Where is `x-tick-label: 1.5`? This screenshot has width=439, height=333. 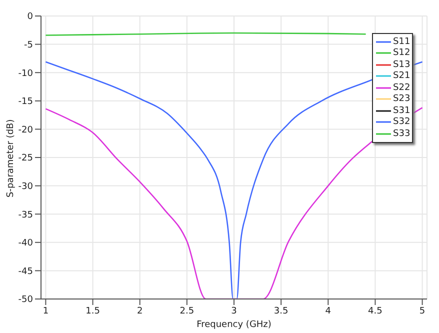 x-tick-label: 1.5 is located at coordinates (93, 311).